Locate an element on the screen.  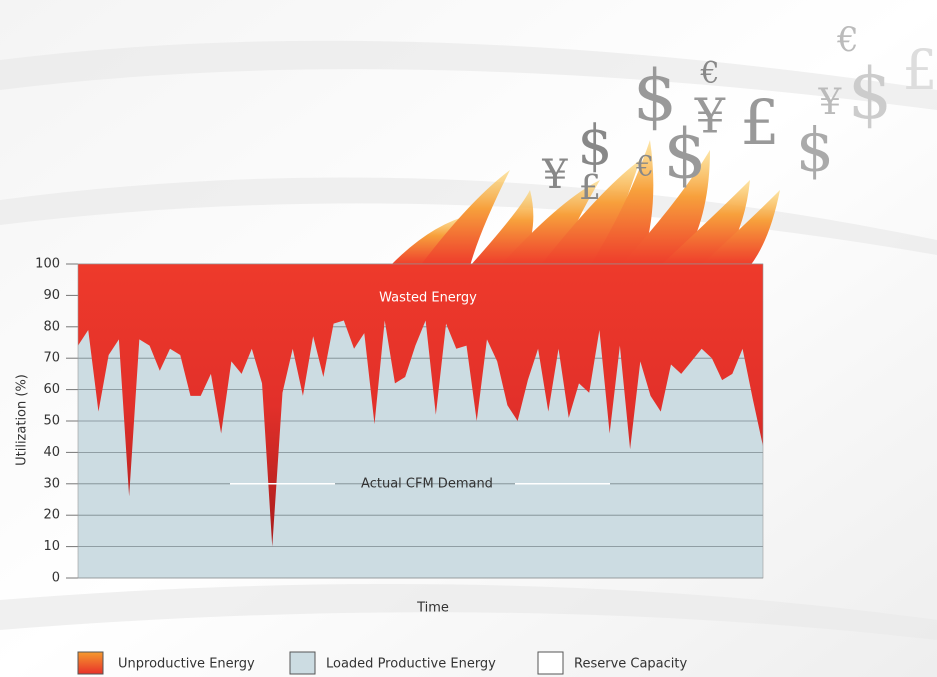
legend-label: Reserve Capacity is located at coordinates (631, 664).